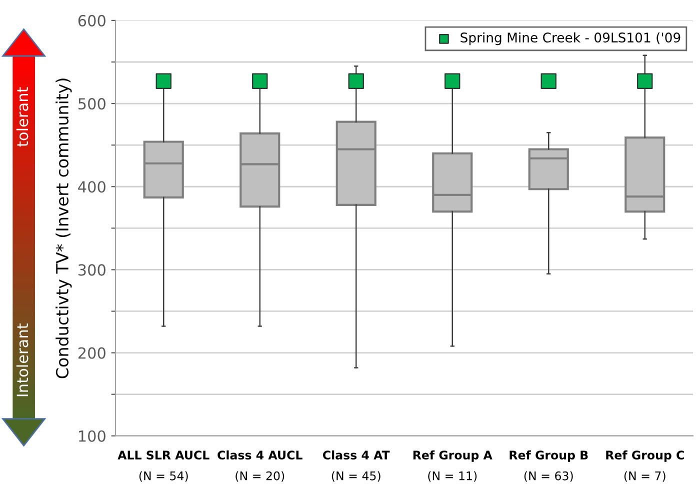 Image resolution: width=700 pixels, height=487 pixels. What do you see at coordinates (92, 20) in the screenshot?
I see `y-tick-label: 600` at bounding box center [92, 20].